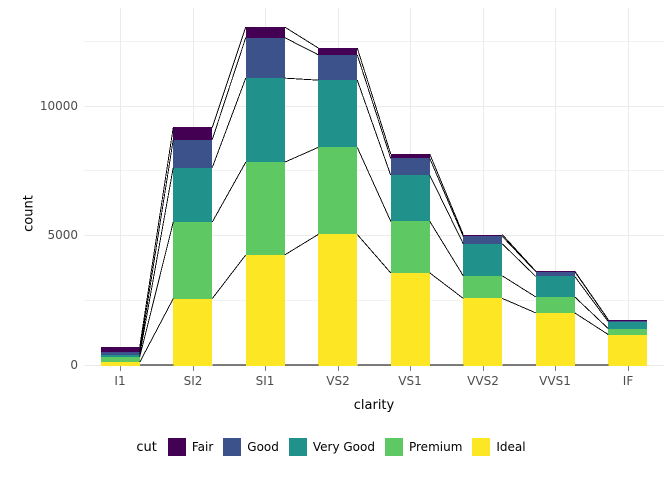  I want to click on legend-label: Premium, so click(435, 447).